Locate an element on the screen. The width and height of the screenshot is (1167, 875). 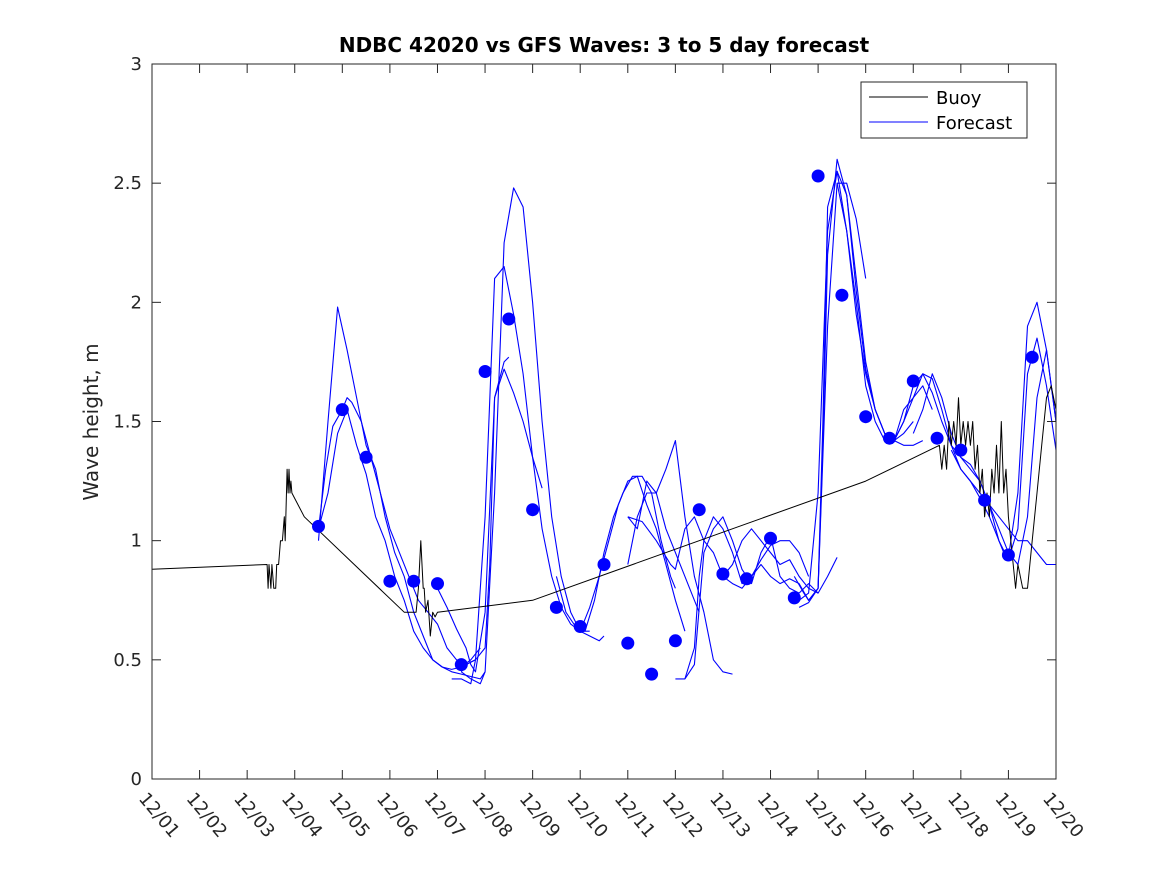
legend-box is located at coordinates (944, 110).